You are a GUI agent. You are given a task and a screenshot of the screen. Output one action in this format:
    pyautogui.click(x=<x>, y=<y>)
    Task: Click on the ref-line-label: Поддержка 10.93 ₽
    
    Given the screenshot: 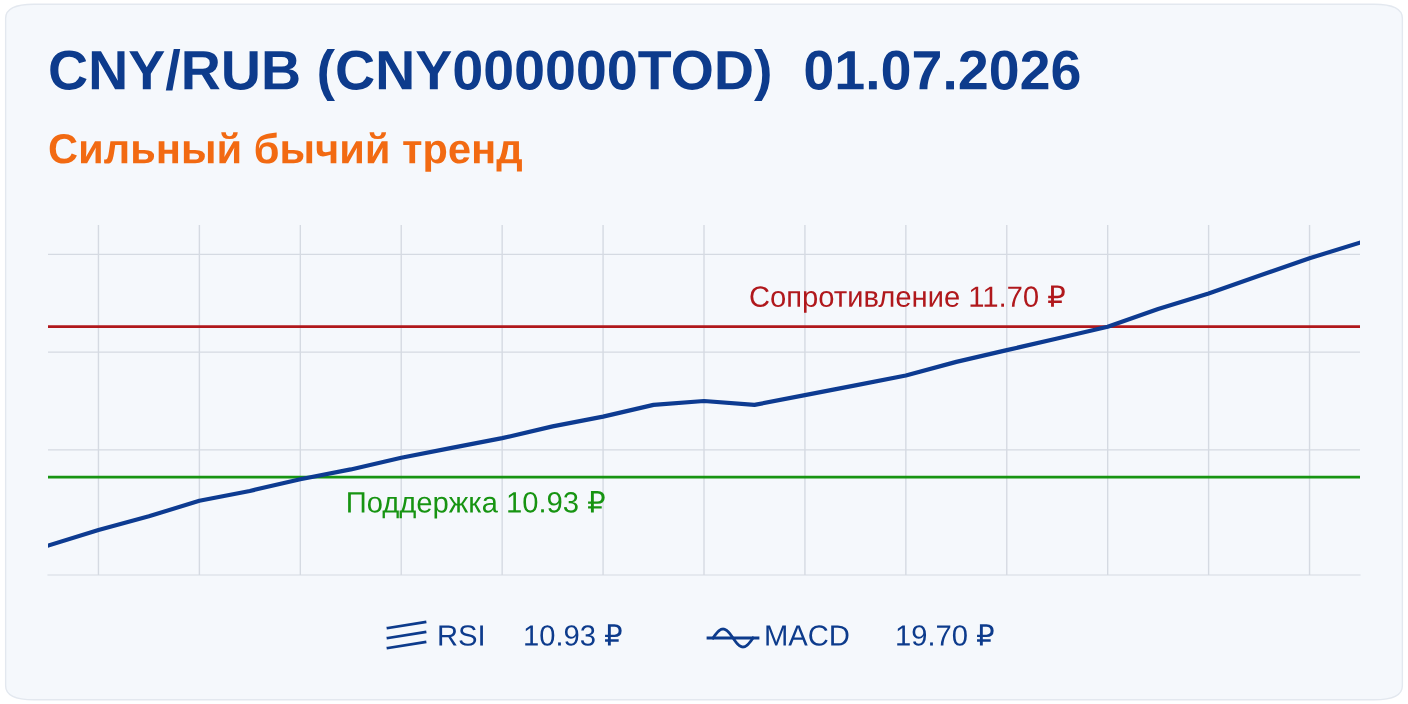 What is the action you would take?
    pyautogui.click(x=476, y=505)
    